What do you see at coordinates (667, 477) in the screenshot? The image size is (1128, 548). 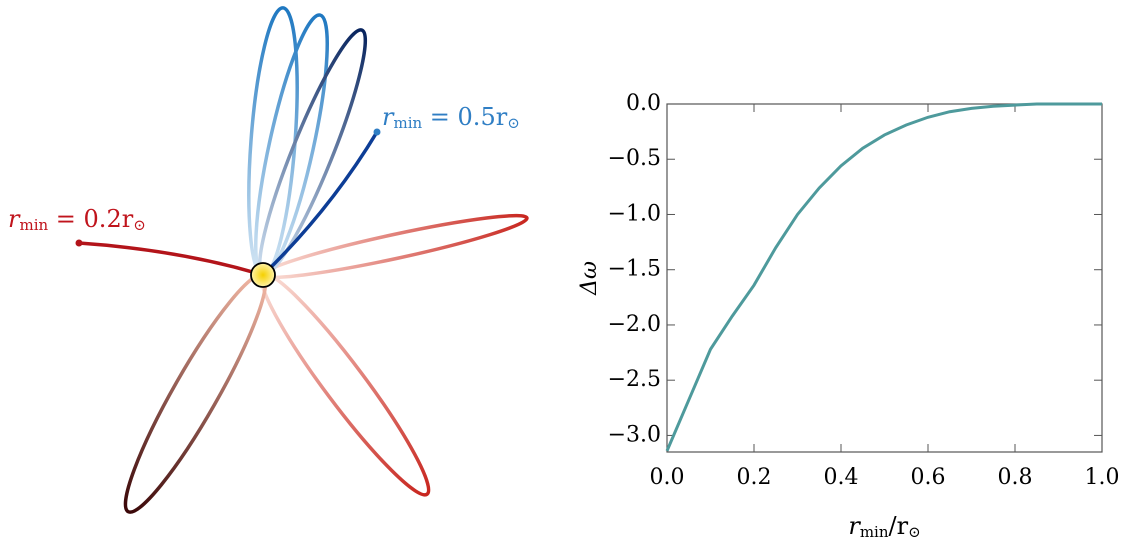 I see `x-tick-label: 0.0` at bounding box center [667, 477].